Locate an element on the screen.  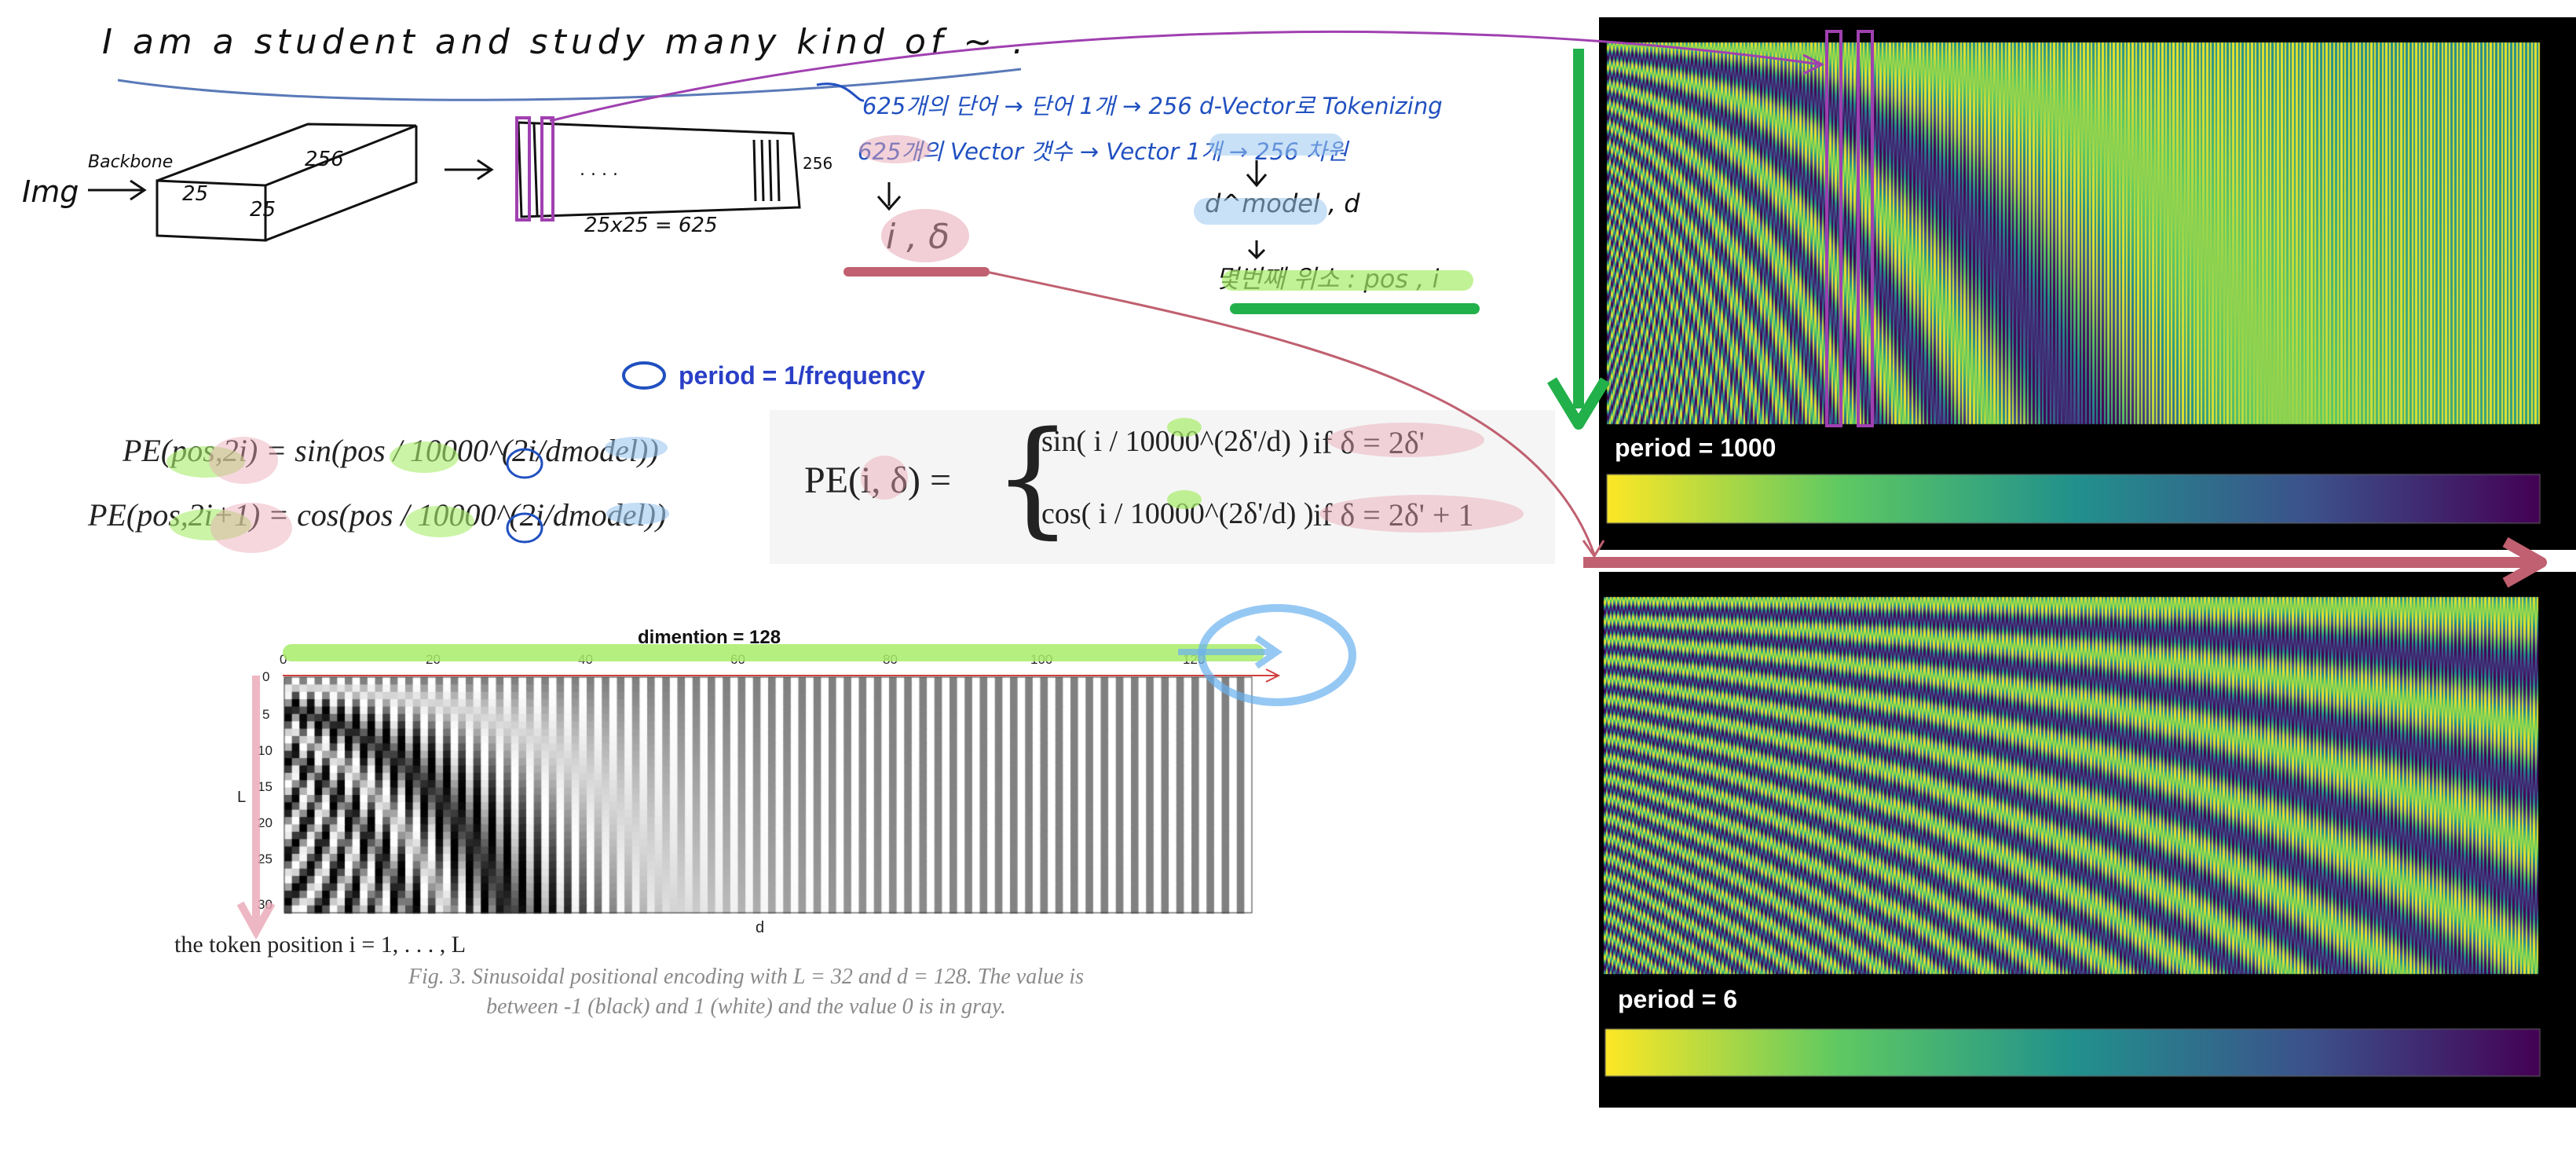
bottom-period-label: period = 6 is located at coordinates (1678, 999).